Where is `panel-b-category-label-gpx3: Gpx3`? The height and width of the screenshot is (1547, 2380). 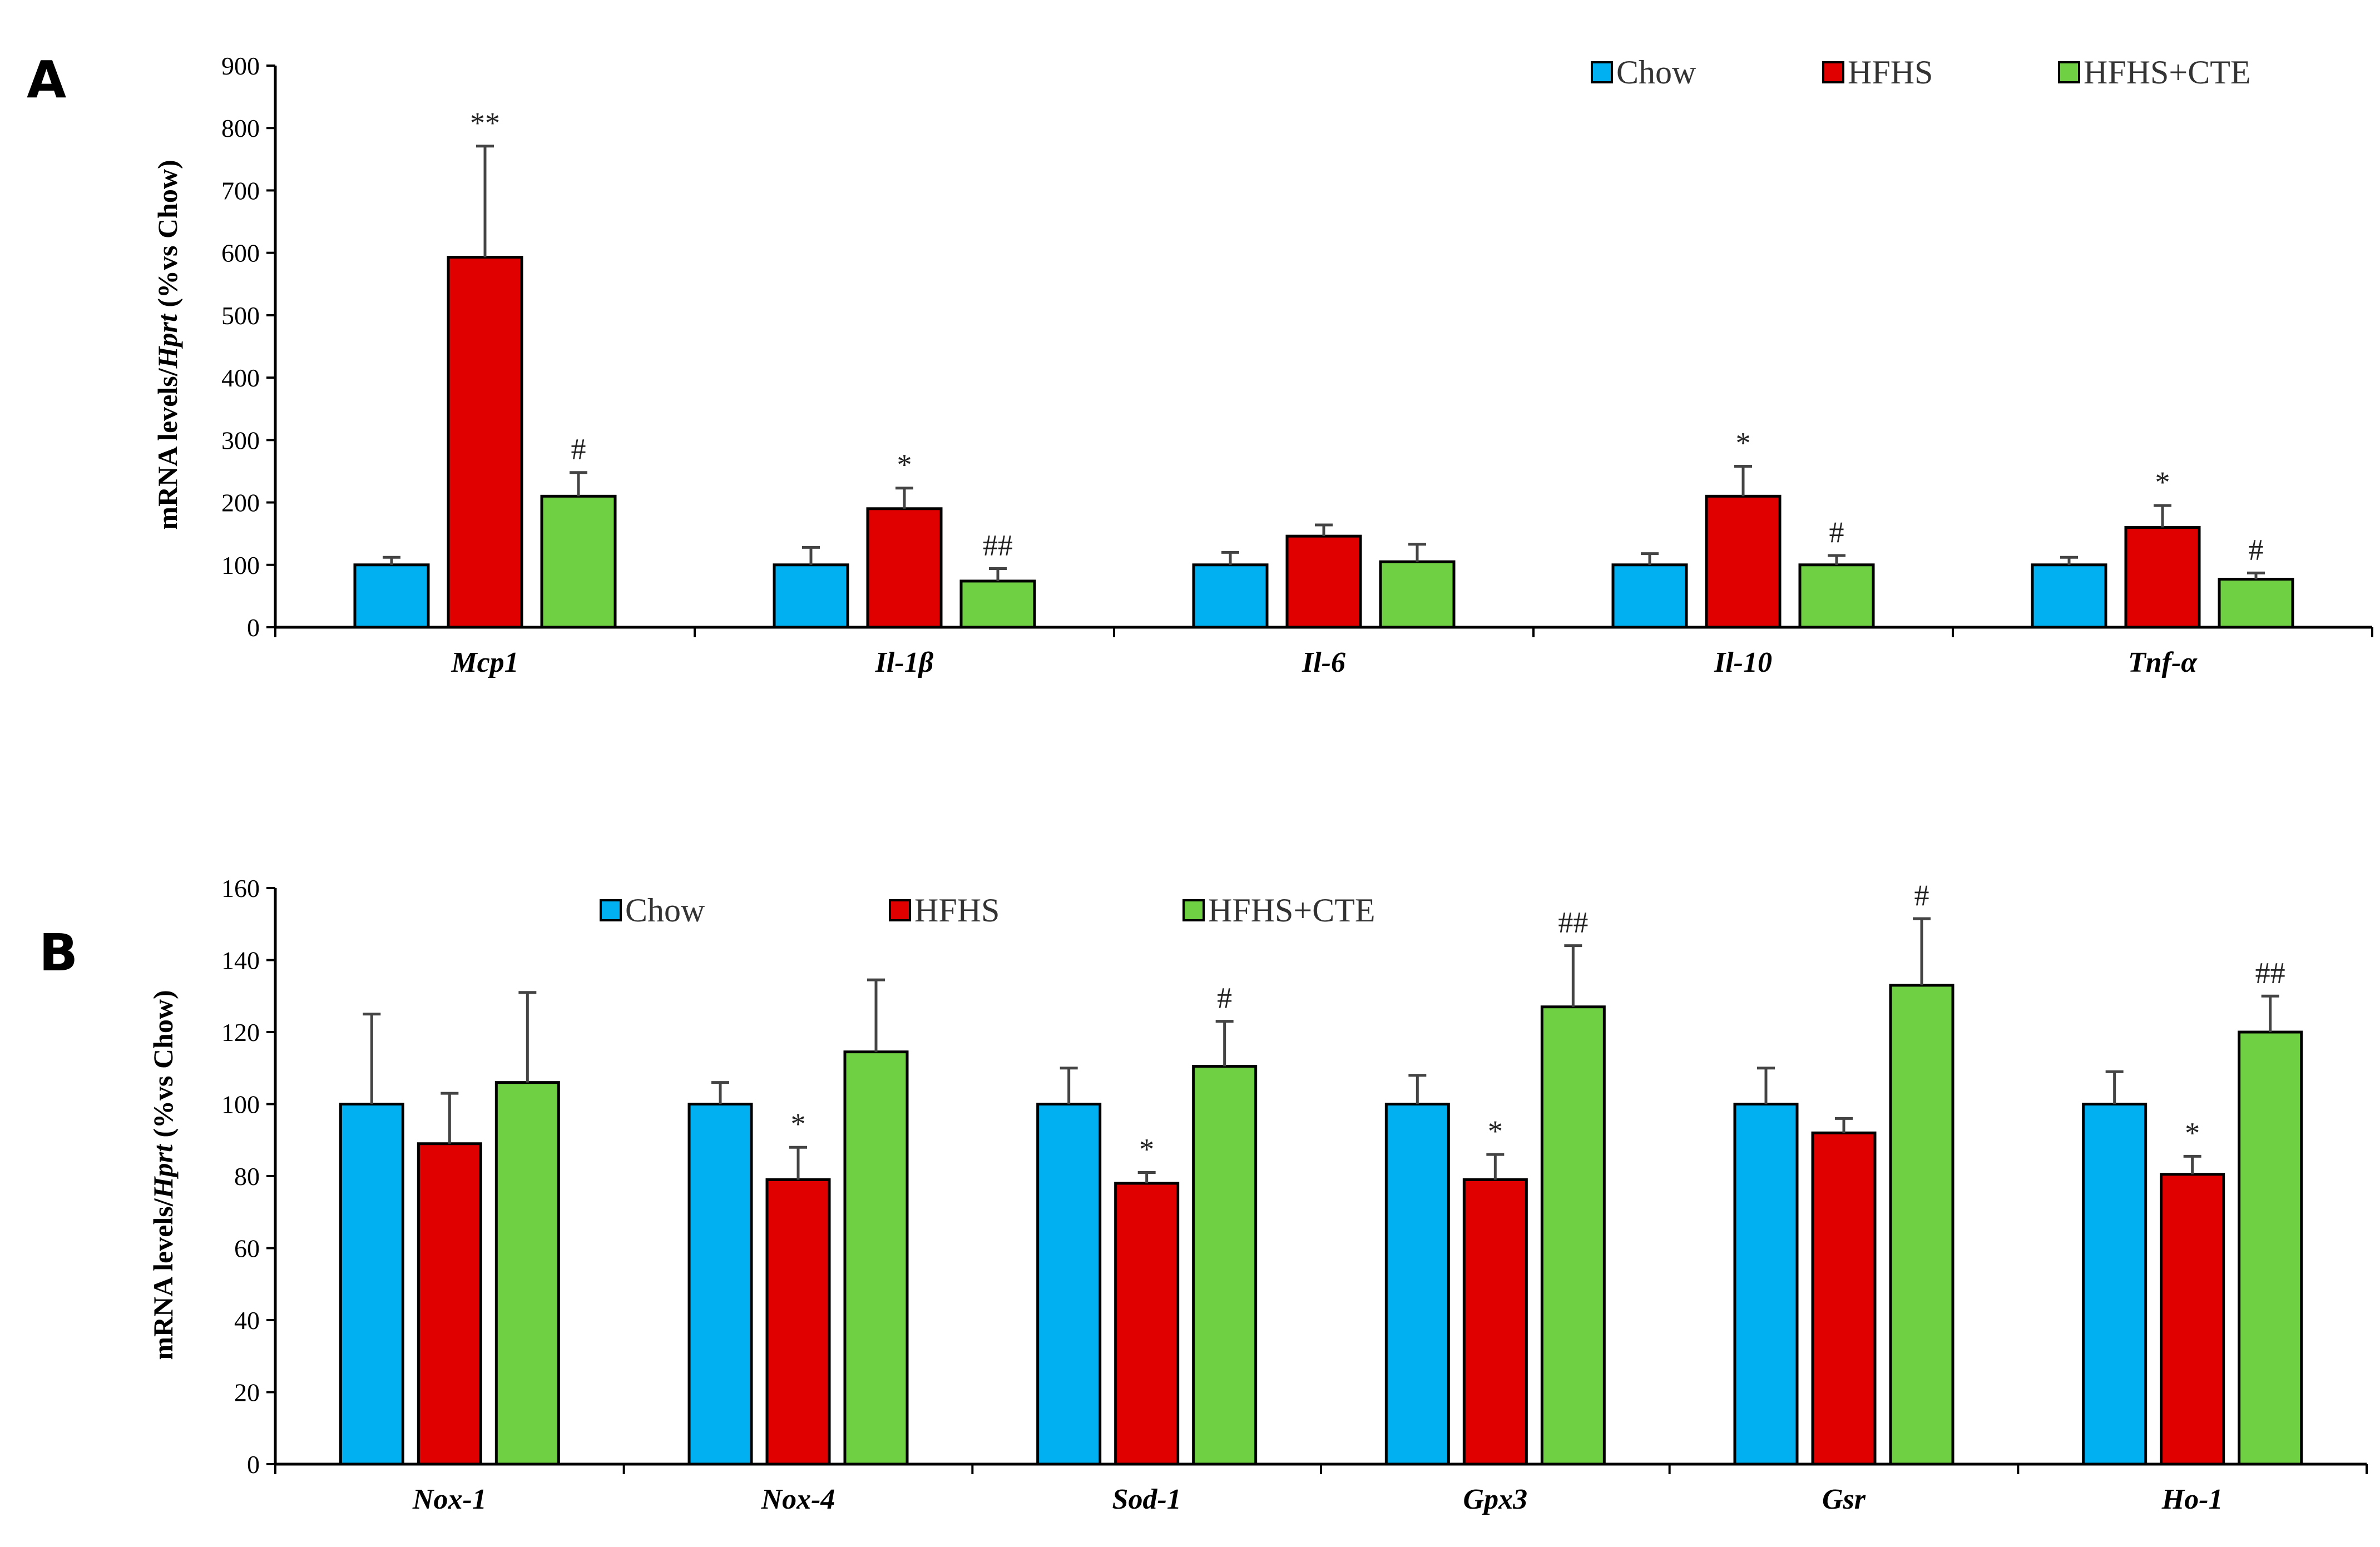 panel-b-category-label-gpx3: Gpx3 is located at coordinates (1495, 1499).